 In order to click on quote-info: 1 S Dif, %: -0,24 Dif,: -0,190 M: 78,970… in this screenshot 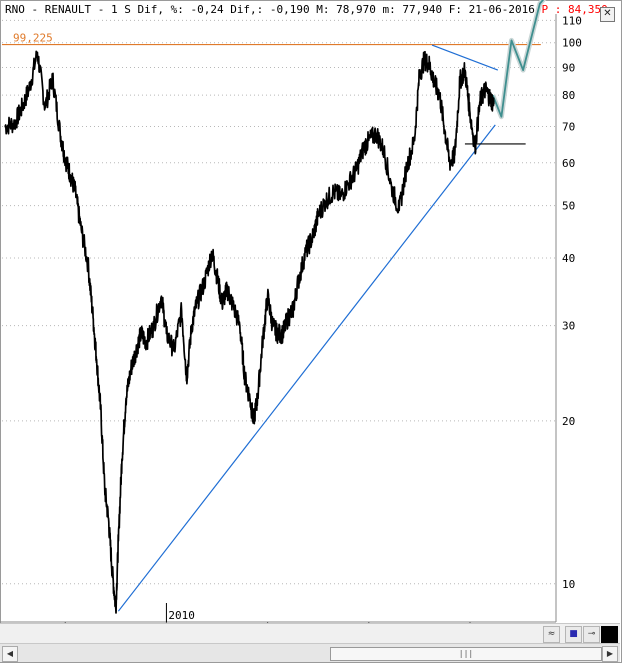, I will do `click(322, 9)`.